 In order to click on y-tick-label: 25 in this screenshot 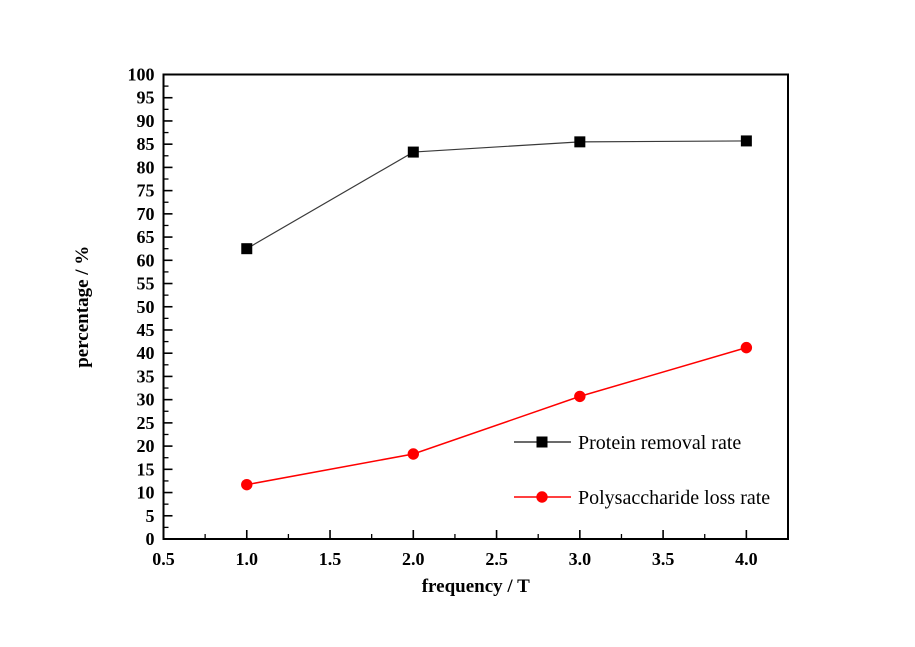, I will do `click(146, 423)`.